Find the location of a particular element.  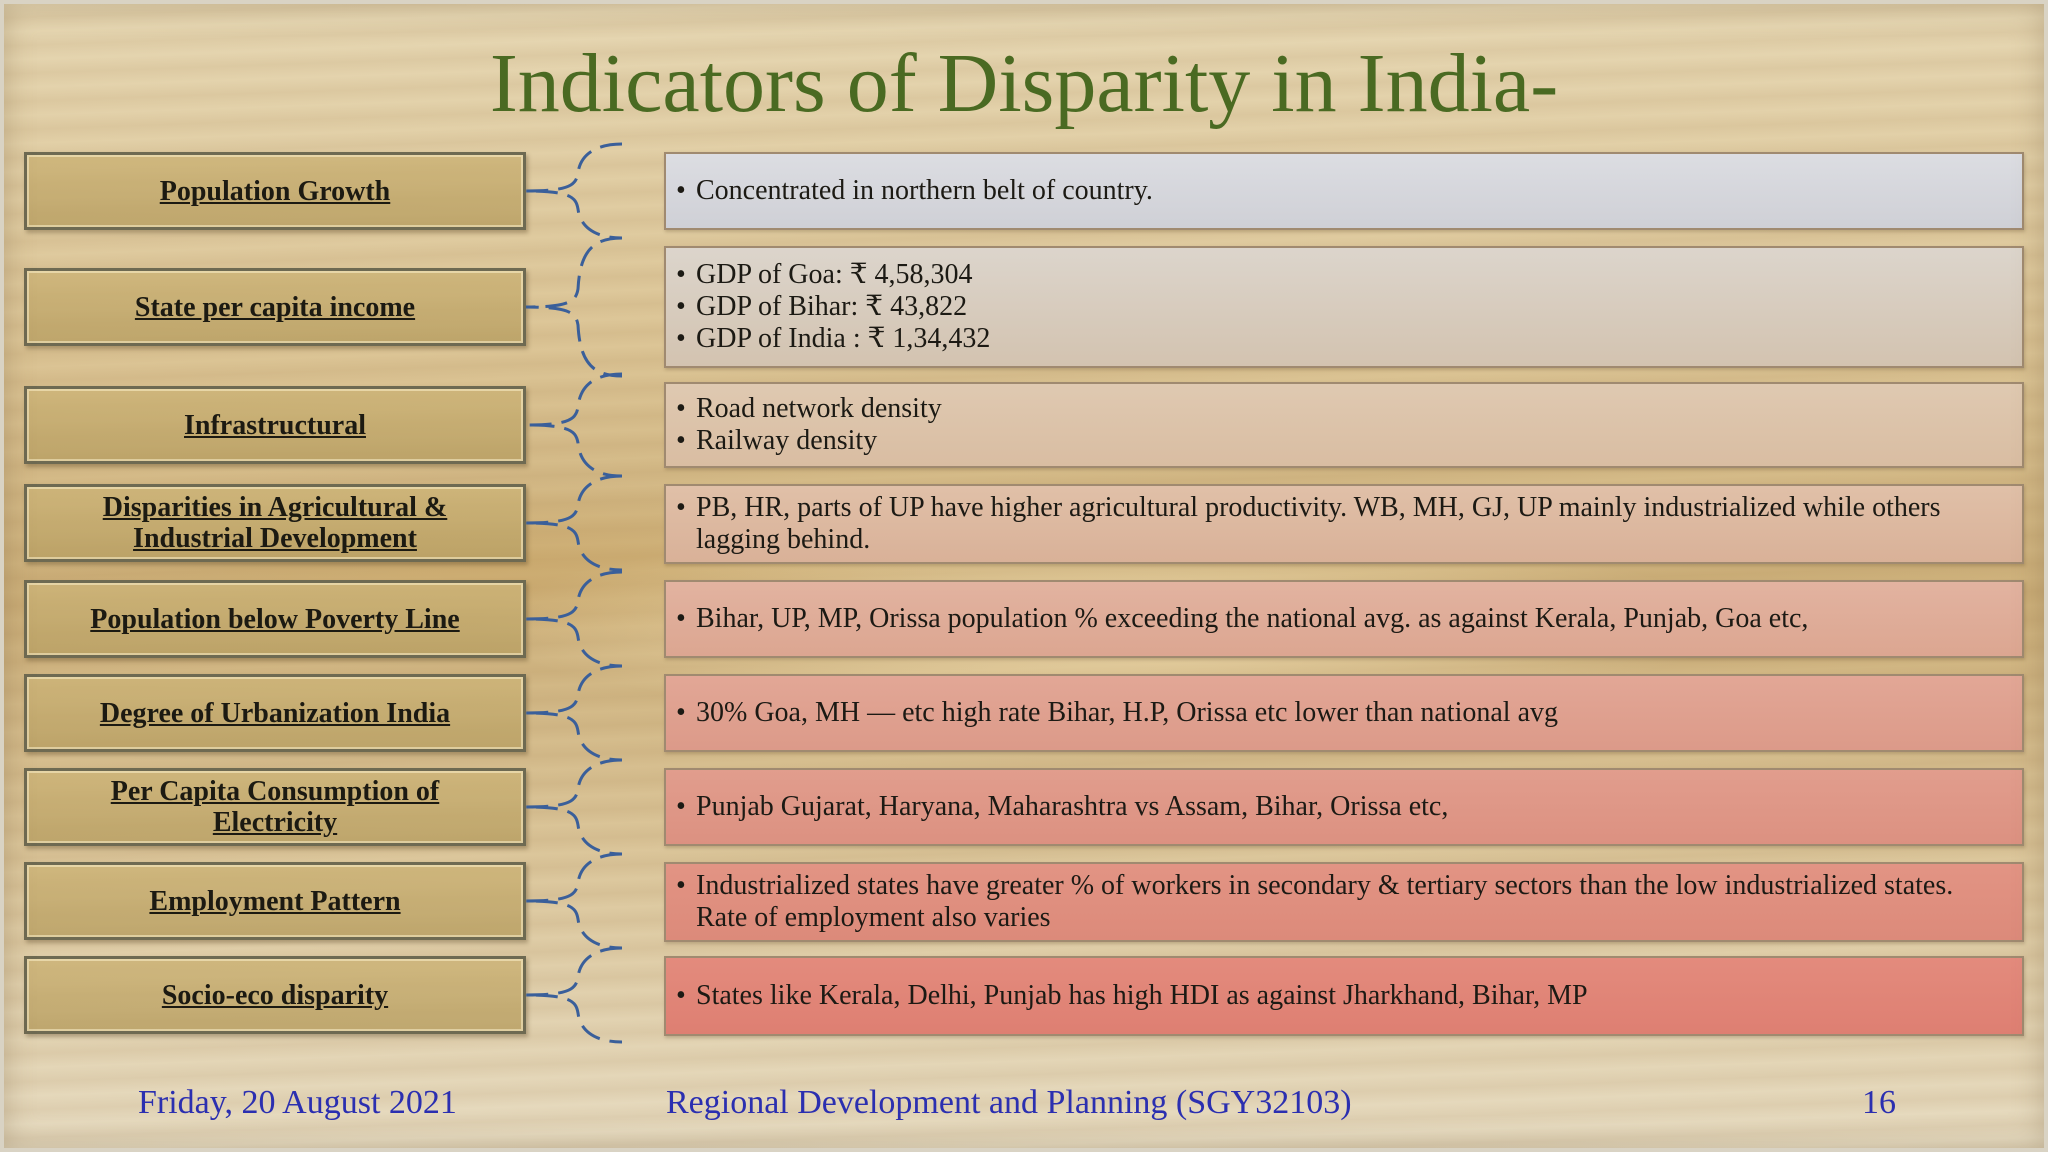

detail-bullet: GDP of Bihar: ₹ 43,822 is located at coordinates (1334, 307).